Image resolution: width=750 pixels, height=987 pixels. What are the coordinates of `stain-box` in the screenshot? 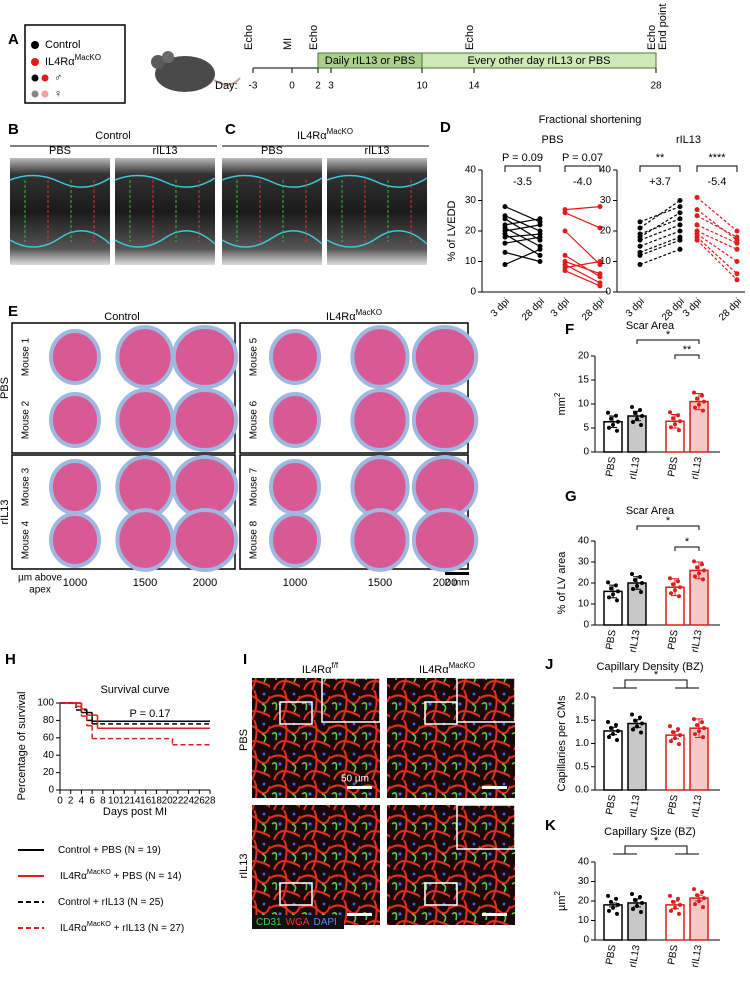 It's located at (298, 922).